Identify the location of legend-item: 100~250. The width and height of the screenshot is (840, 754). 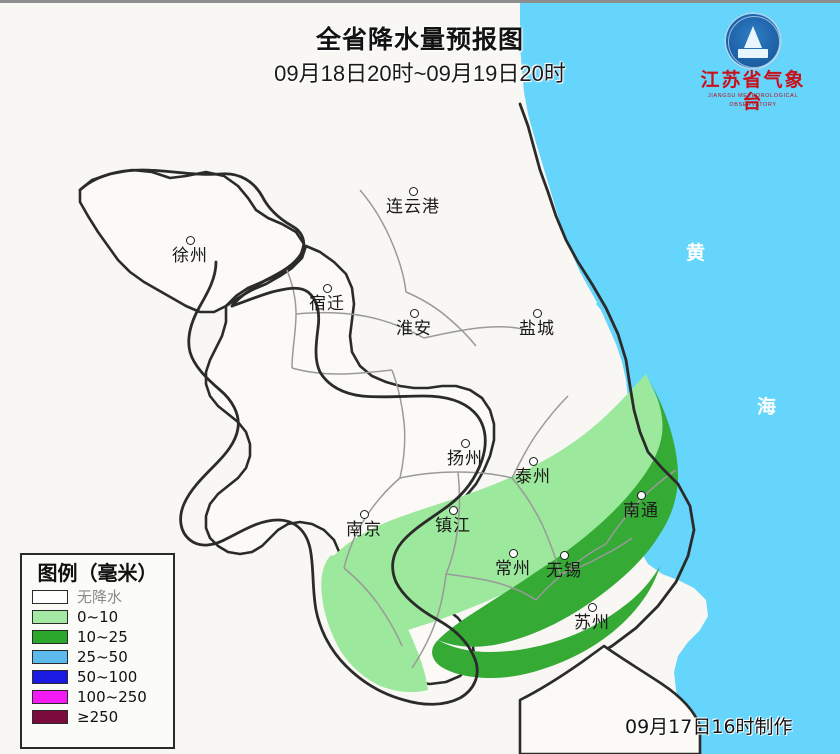
(97, 697).